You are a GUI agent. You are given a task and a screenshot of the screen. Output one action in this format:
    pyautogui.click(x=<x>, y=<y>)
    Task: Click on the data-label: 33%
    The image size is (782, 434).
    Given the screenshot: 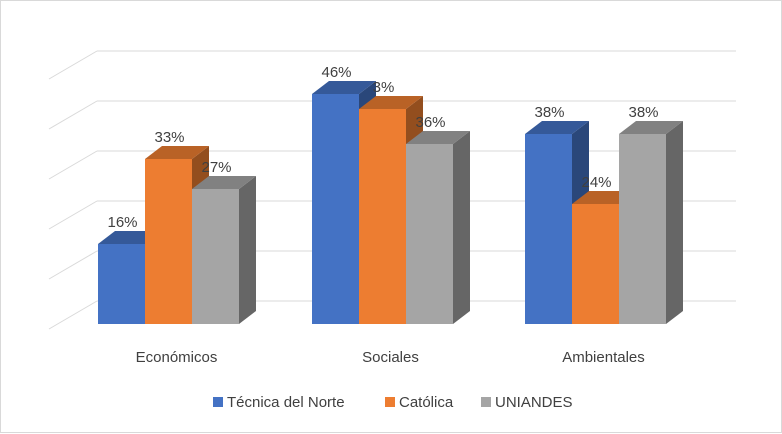 What is the action you would take?
    pyautogui.click(x=169, y=137)
    